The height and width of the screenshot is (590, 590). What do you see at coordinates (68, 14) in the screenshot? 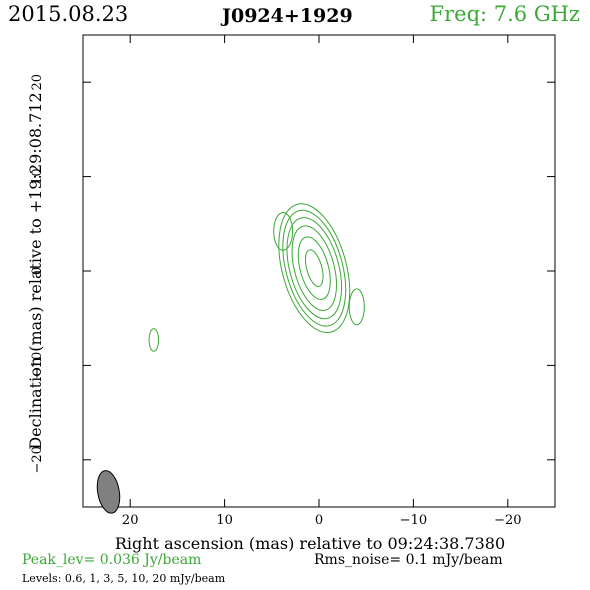
I see `observation-date: 2015.08.23` at bounding box center [68, 14].